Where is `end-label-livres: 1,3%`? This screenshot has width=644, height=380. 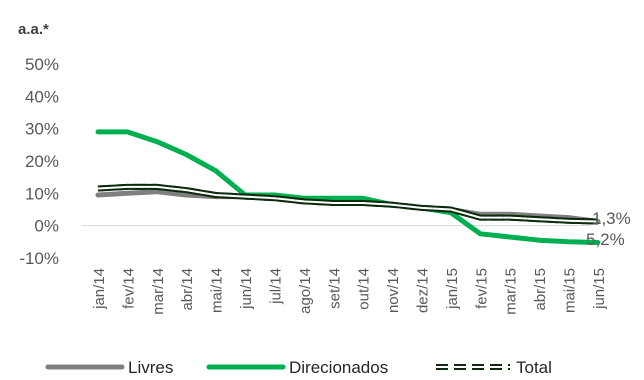 end-label-livres: 1,3% is located at coordinates (611, 218).